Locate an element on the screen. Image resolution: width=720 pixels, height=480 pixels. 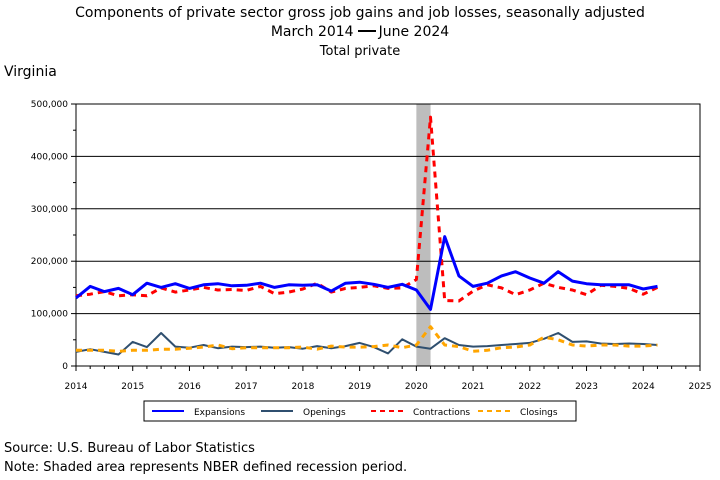
x-tick-label: 2025 is located at coordinates (700, 387).